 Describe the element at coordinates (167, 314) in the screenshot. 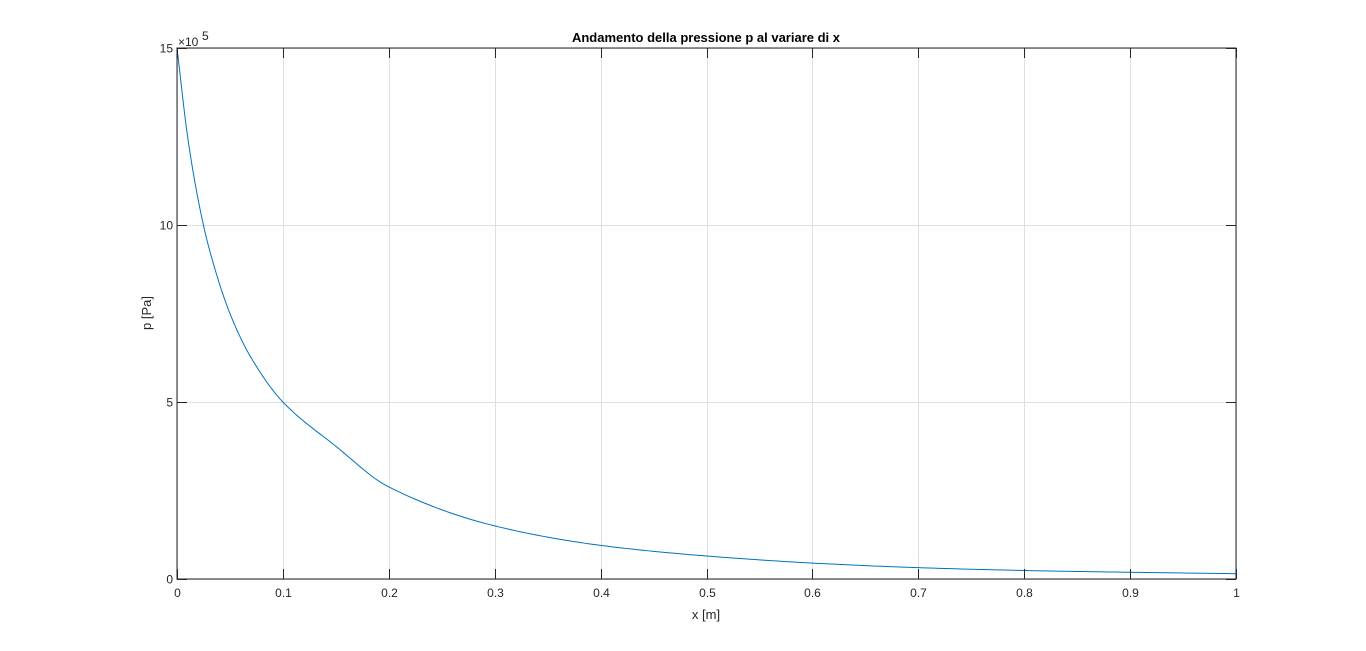

I see `y-tick-labels: 0 5 10 15` at that location.